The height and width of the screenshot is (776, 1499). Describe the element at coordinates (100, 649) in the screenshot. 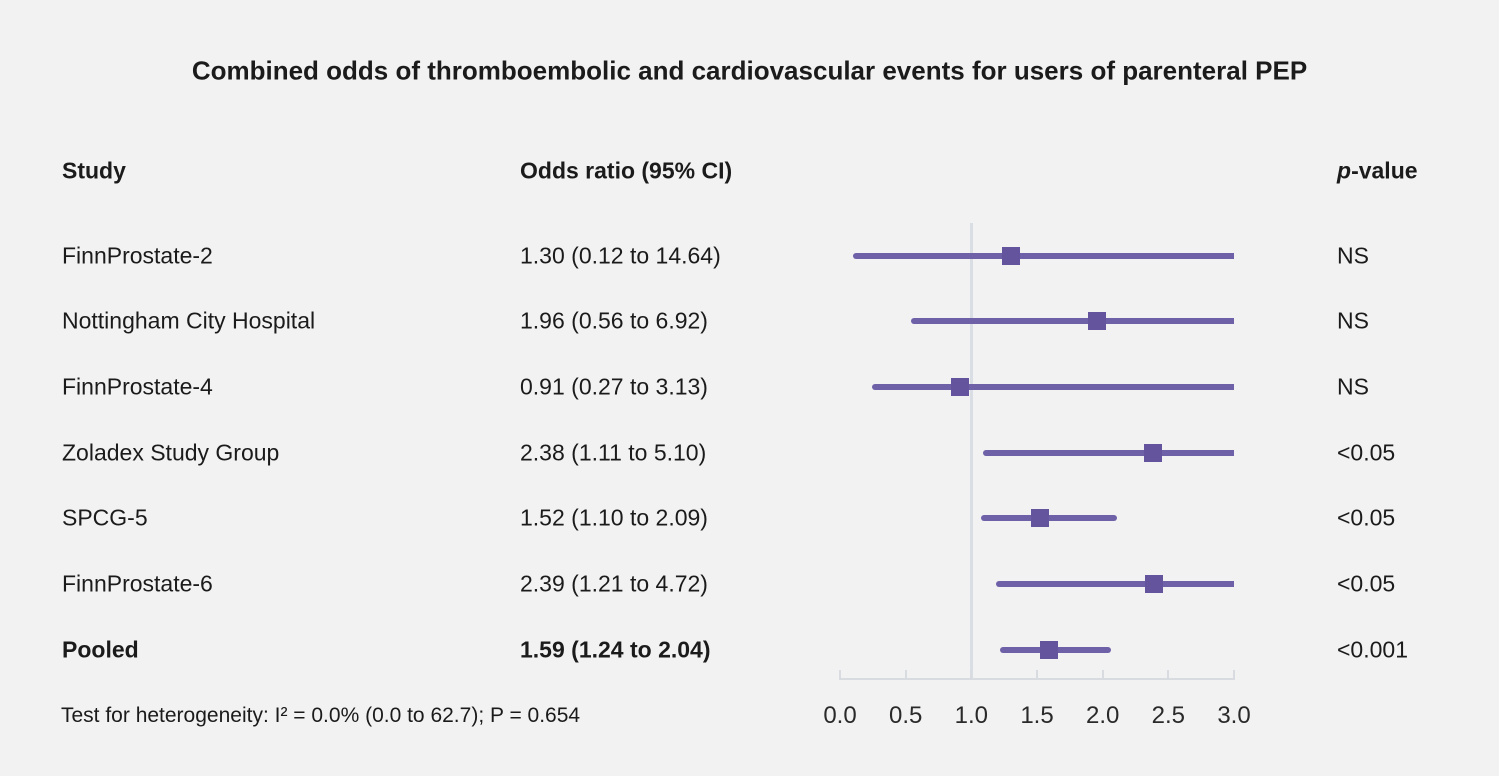

I see `study-name: Pooled` at that location.